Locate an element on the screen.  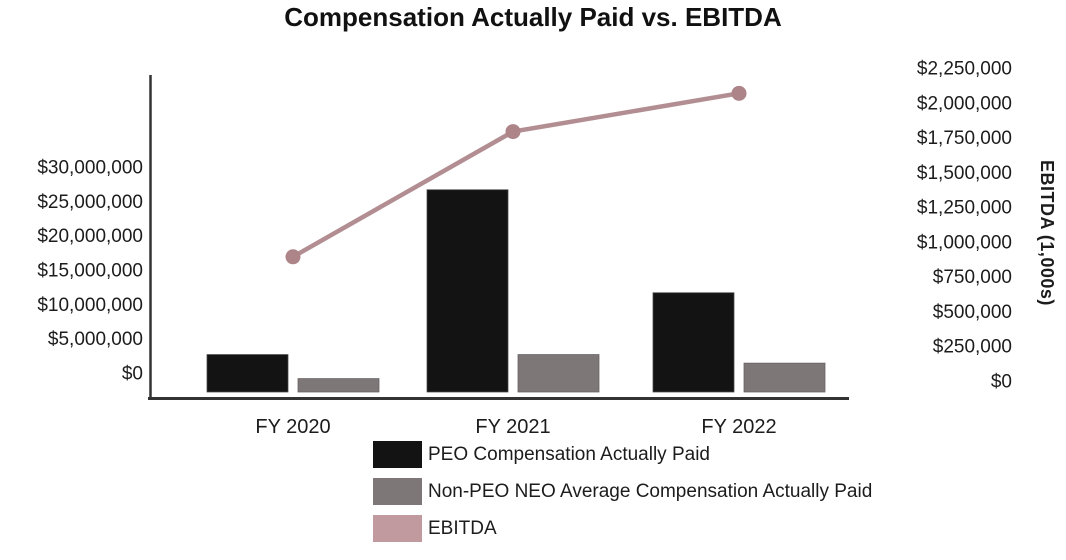
left-axis-tick-label: $15,000,000 is located at coordinates (90, 271).